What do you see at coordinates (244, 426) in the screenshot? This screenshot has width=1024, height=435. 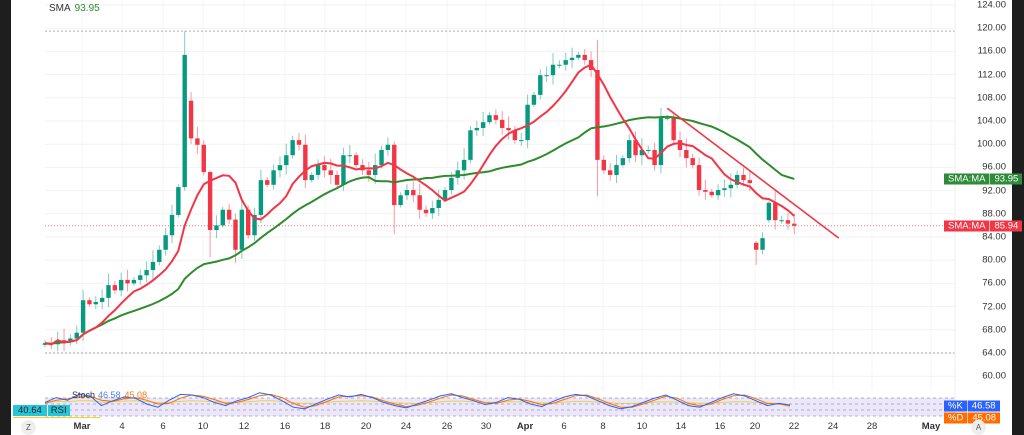 I see `time-axis-label: 12` at bounding box center [244, 426].